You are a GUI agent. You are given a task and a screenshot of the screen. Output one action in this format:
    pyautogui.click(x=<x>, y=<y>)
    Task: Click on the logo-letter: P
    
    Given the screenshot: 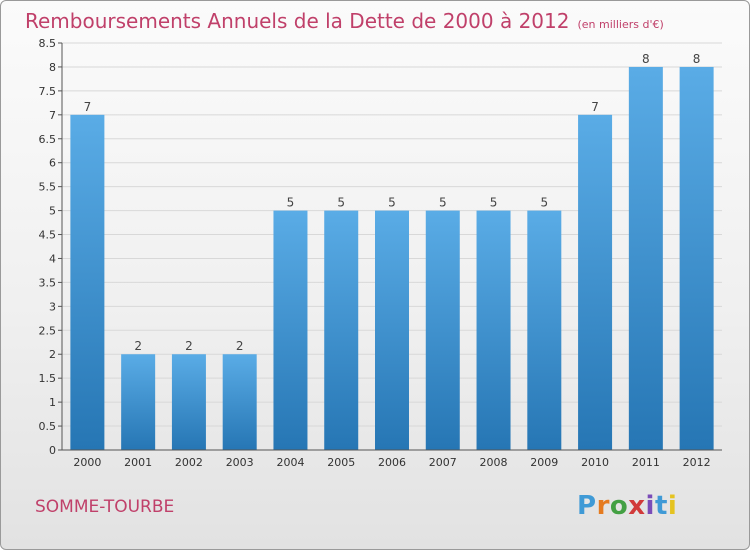 What is the action you would take?
    pyautogui.click(x=587, y=506)
    